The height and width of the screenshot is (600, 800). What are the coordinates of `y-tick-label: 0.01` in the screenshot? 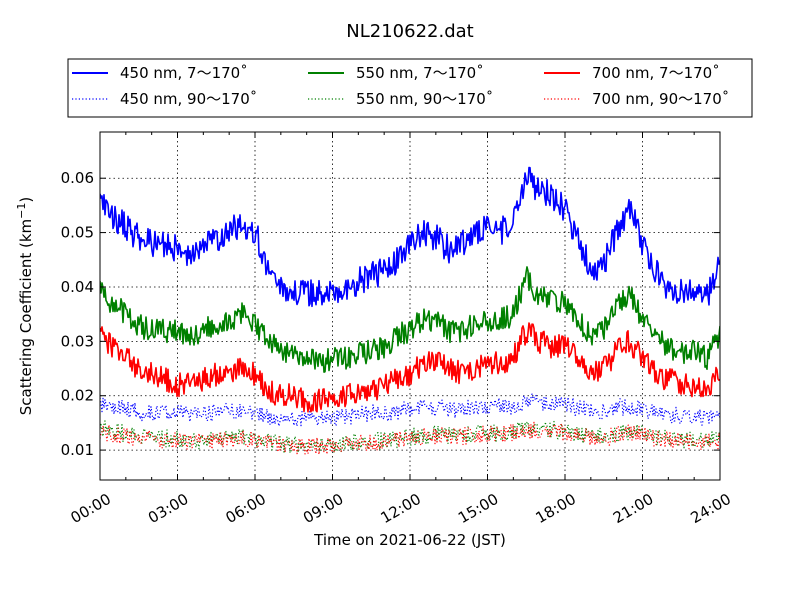 It's located at (77, 450).